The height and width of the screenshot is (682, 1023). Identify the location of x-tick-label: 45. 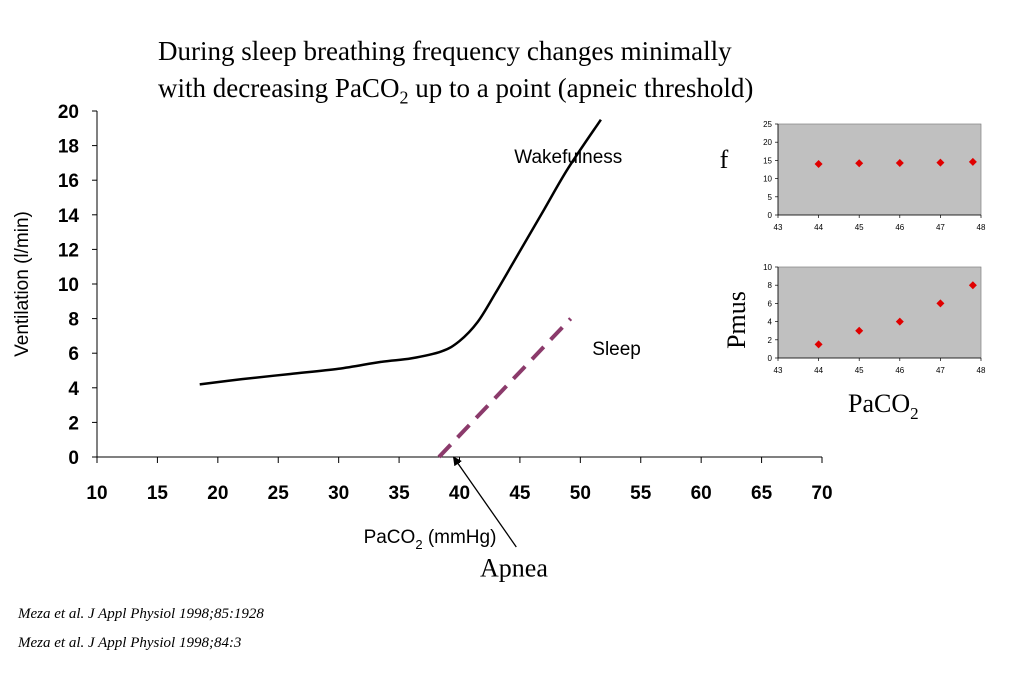
(520, 493).